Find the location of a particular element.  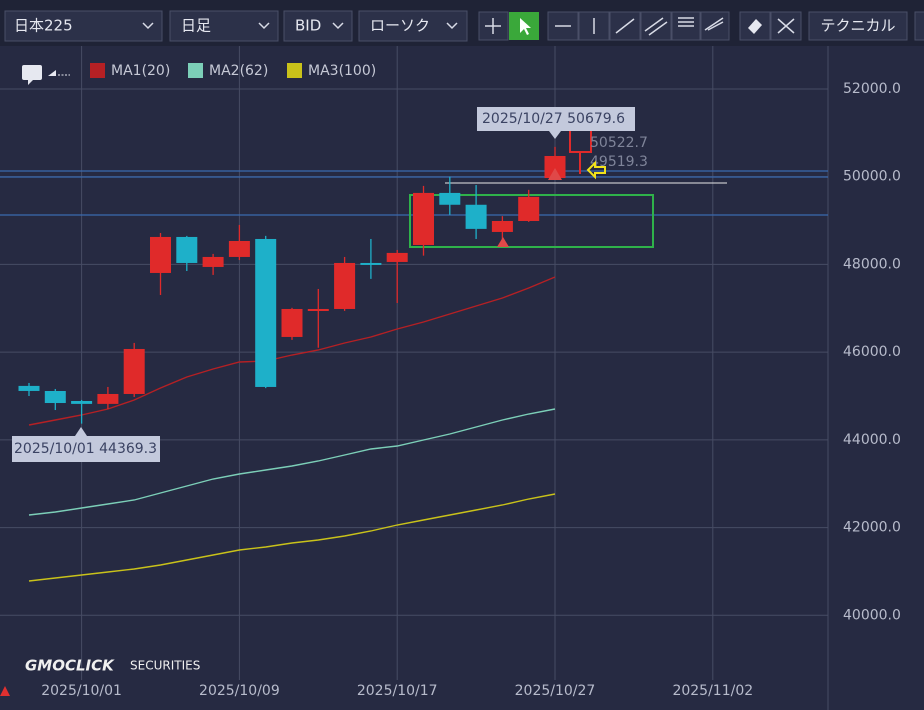

x-tick-label: 2025/10/09 is located at coordinates (239, 691).